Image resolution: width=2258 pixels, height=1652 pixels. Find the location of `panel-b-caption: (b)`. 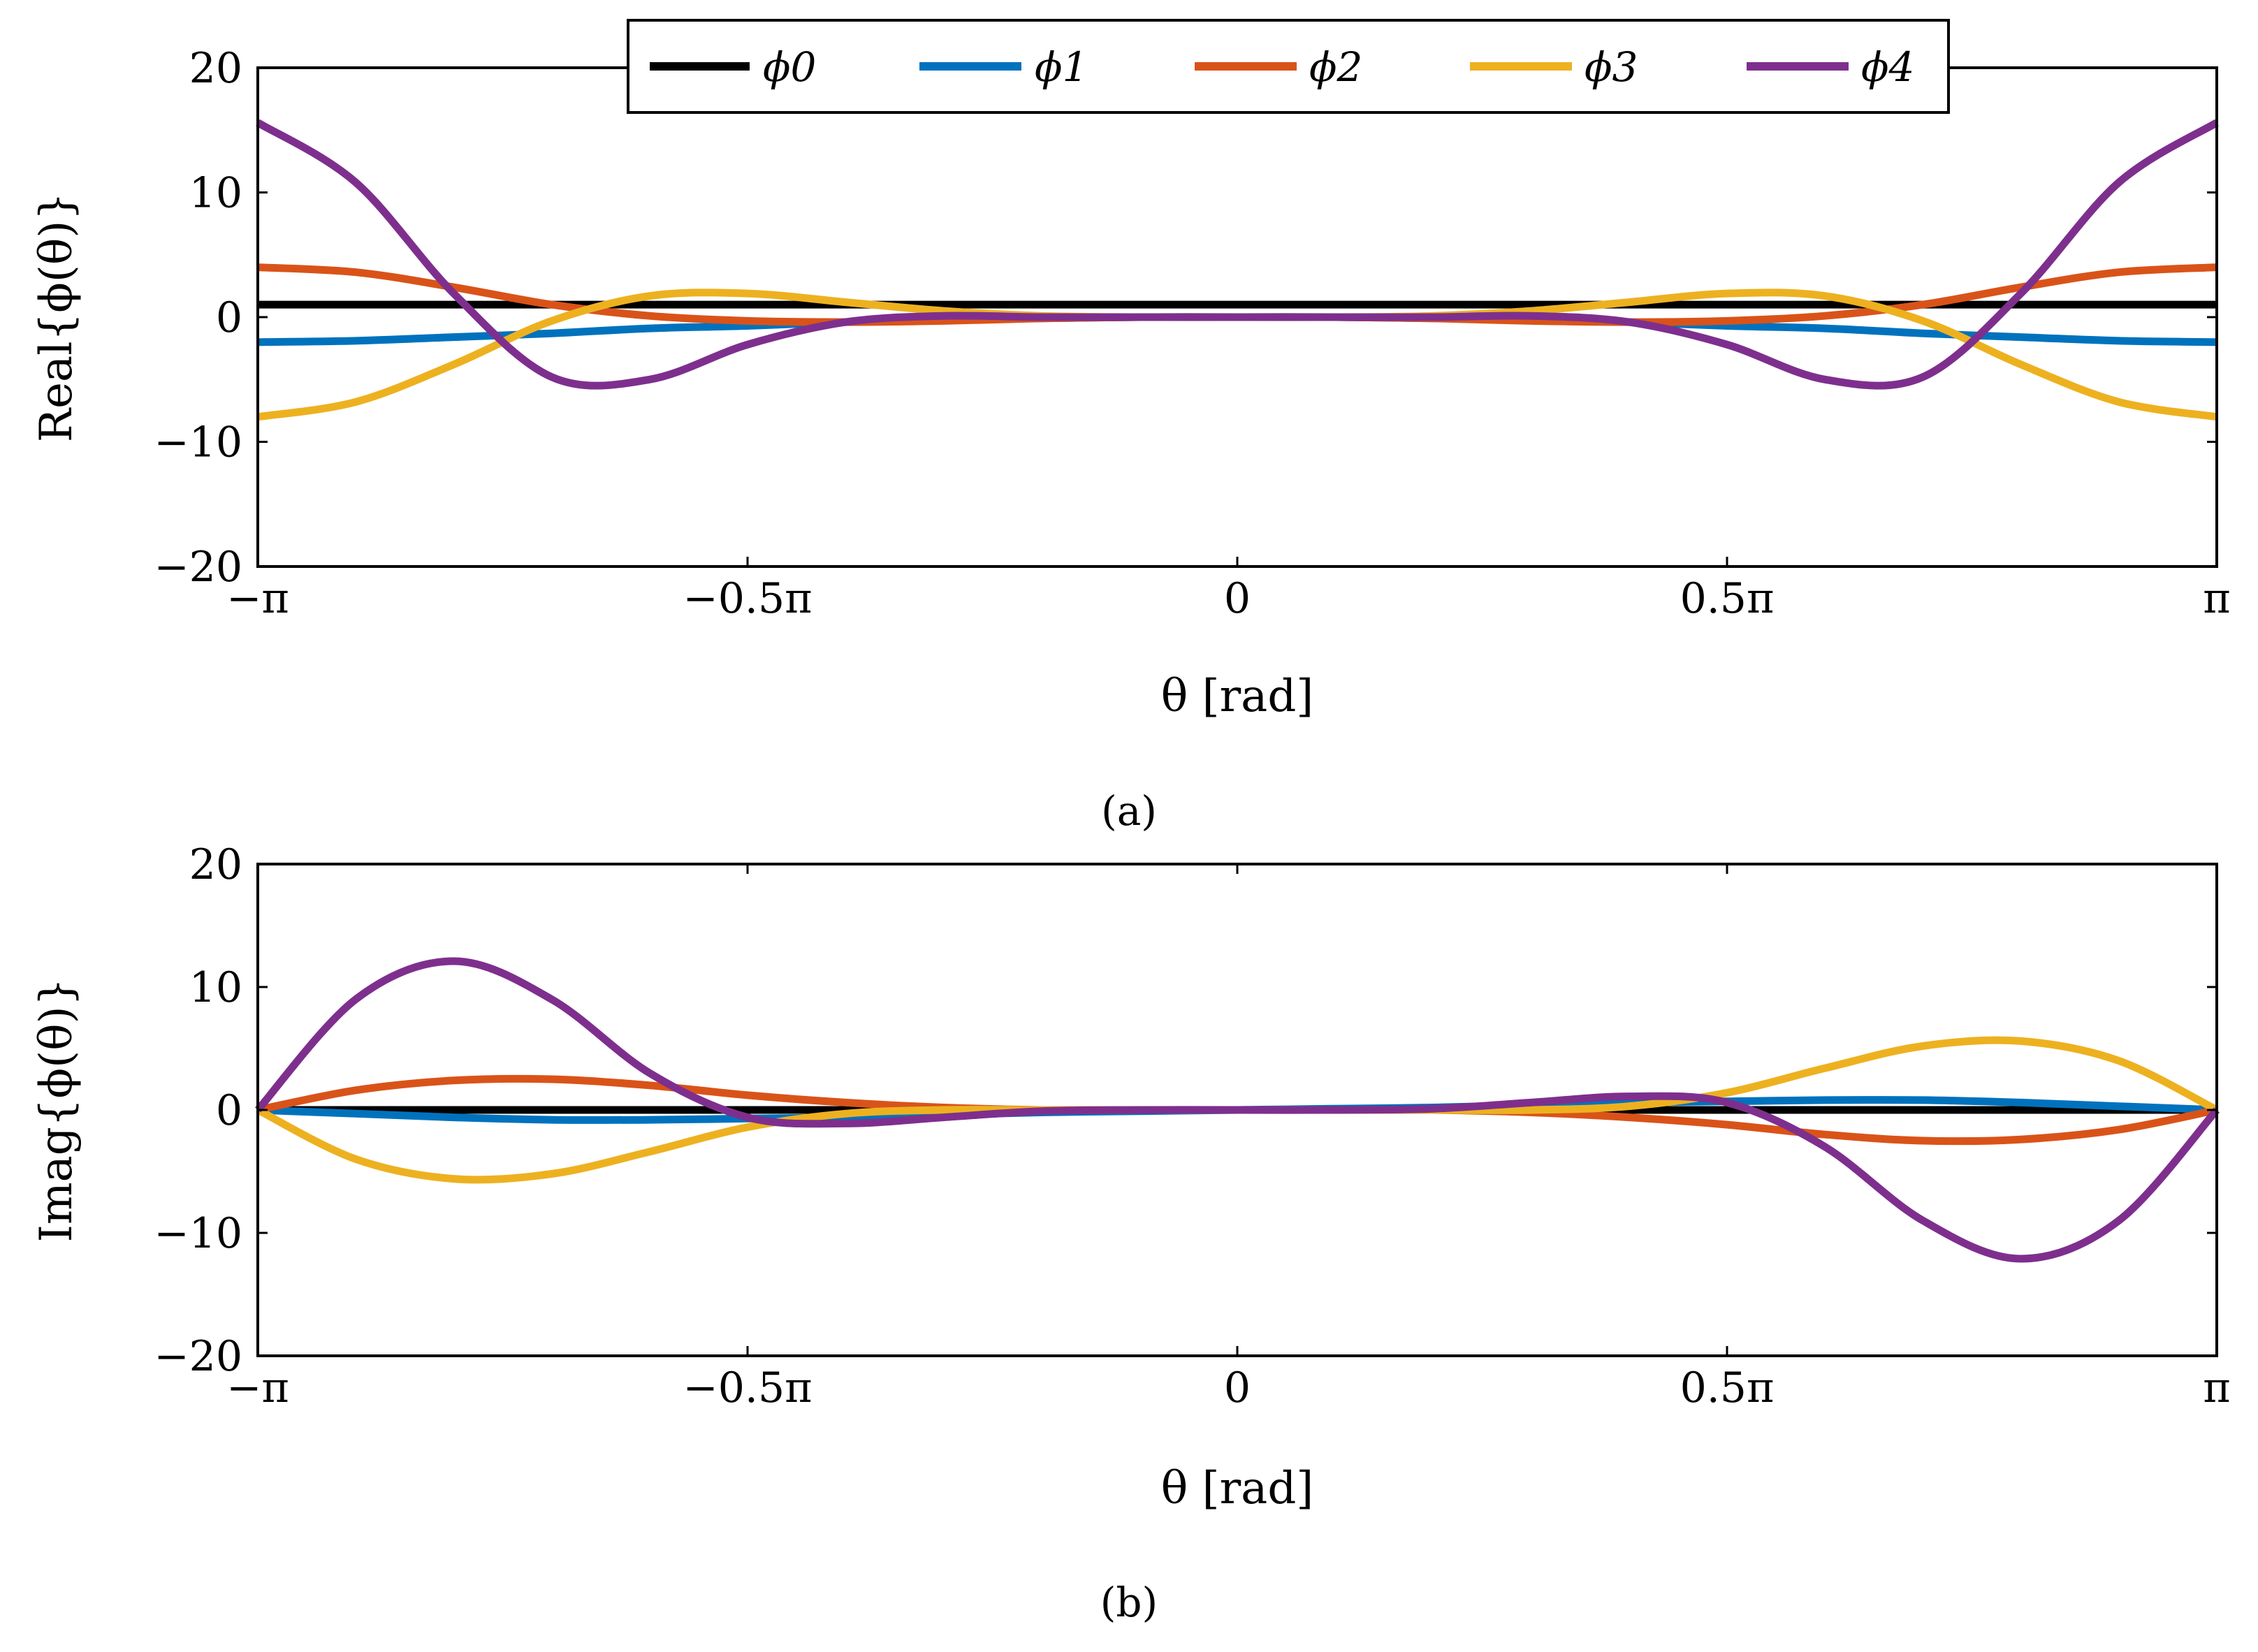

panel-b-caption: (b) is located at coordinates (1129, 1602).